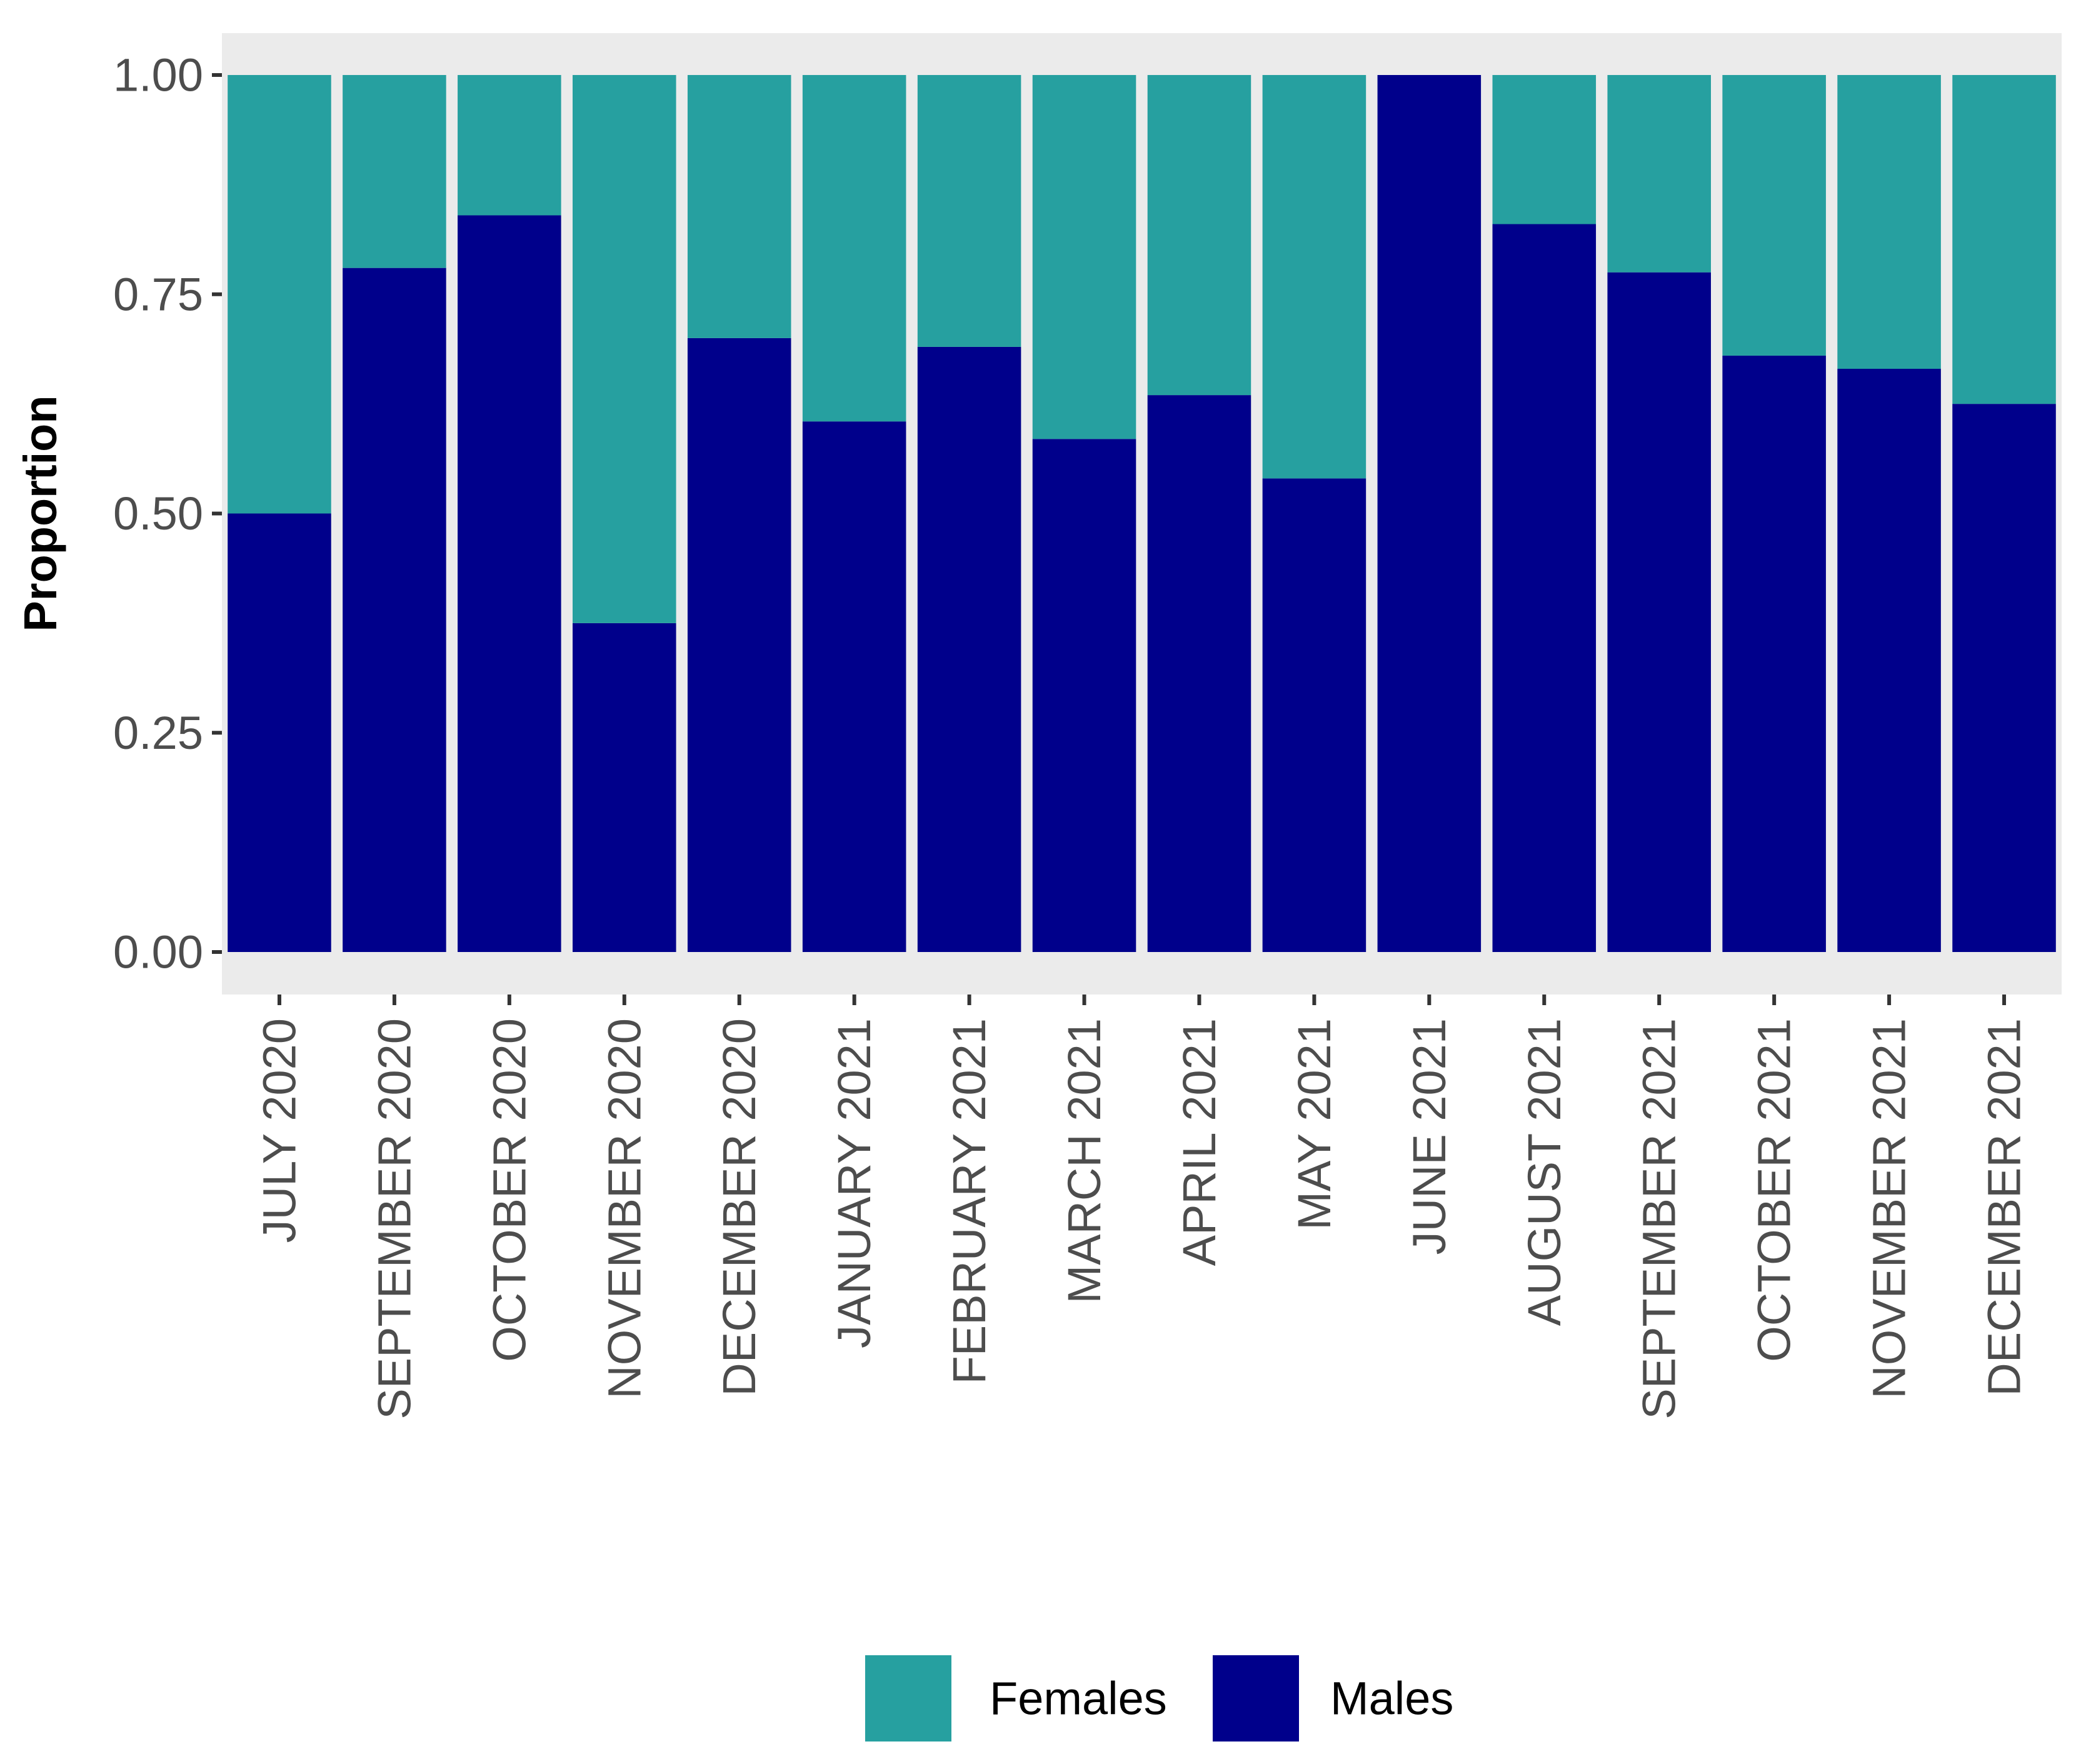 The image size is (2091, 1764). Describe the element at coordinates (158, 513) in the screenshot. I see `y-tick-label: 0.50` at that location.